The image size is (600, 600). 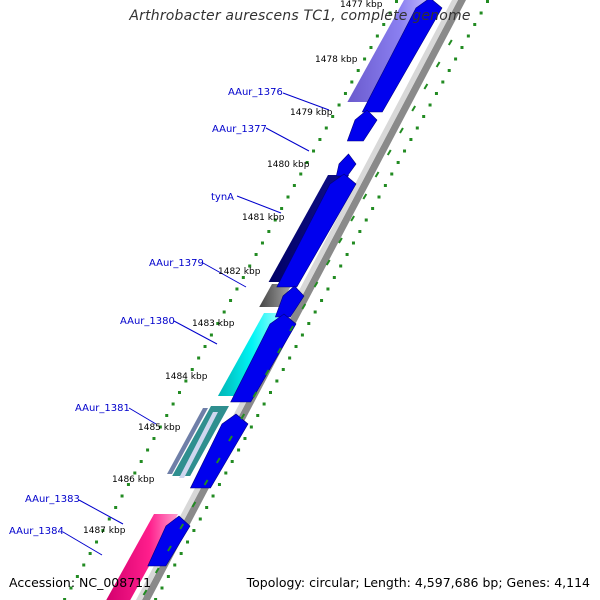 I want to click on gene-label: AAur_1377, so click(x=239, y=129).